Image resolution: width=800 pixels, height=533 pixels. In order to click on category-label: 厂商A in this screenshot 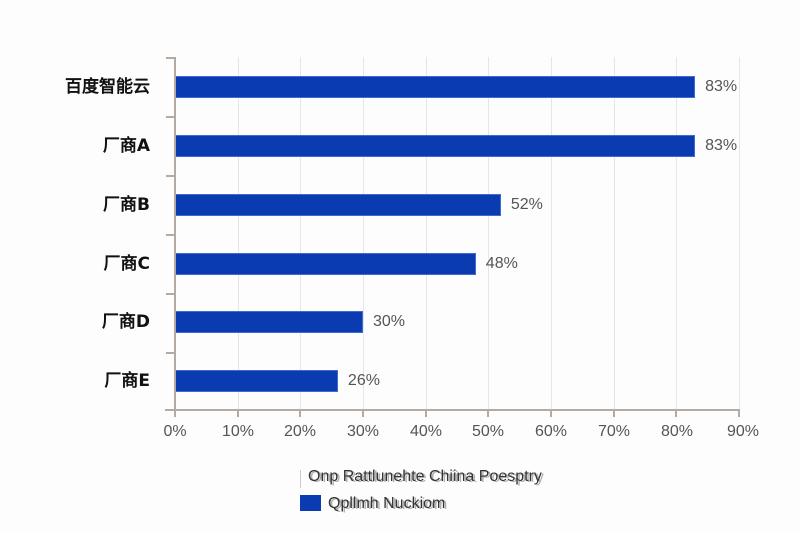, I will do `click(126, 146)`.